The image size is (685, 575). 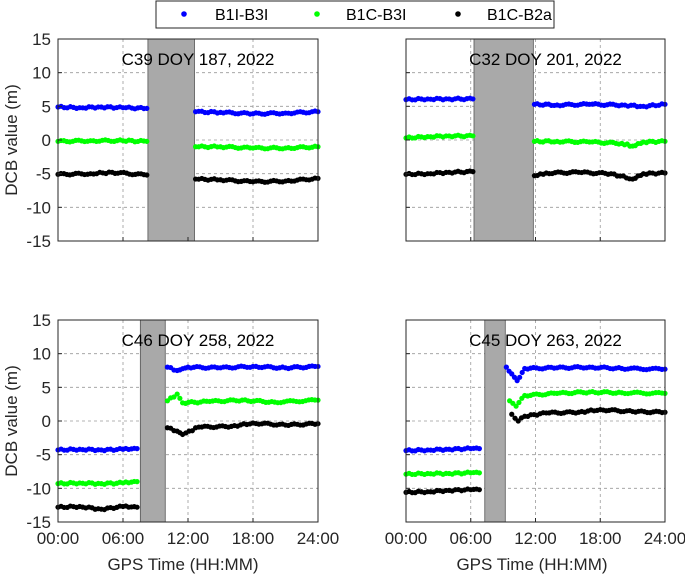 What do you see at coordinates (531, 564) in the screenshot?
I see `x-axis-label-right: GPS Time (HH:MM)` at bounding box center [531, 564].